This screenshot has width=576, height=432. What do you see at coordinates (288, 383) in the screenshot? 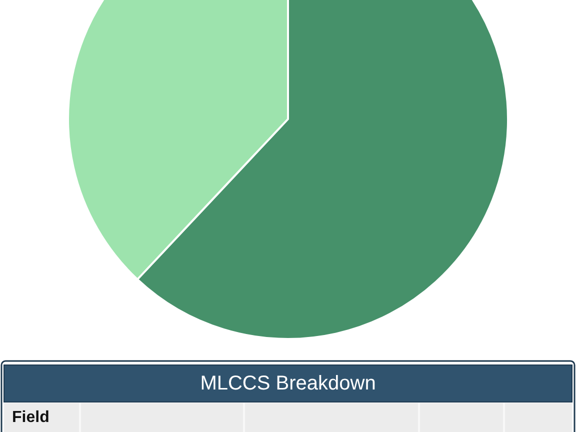
I see `text: MLCCS Breakdown` at bounding box center [288, 383].